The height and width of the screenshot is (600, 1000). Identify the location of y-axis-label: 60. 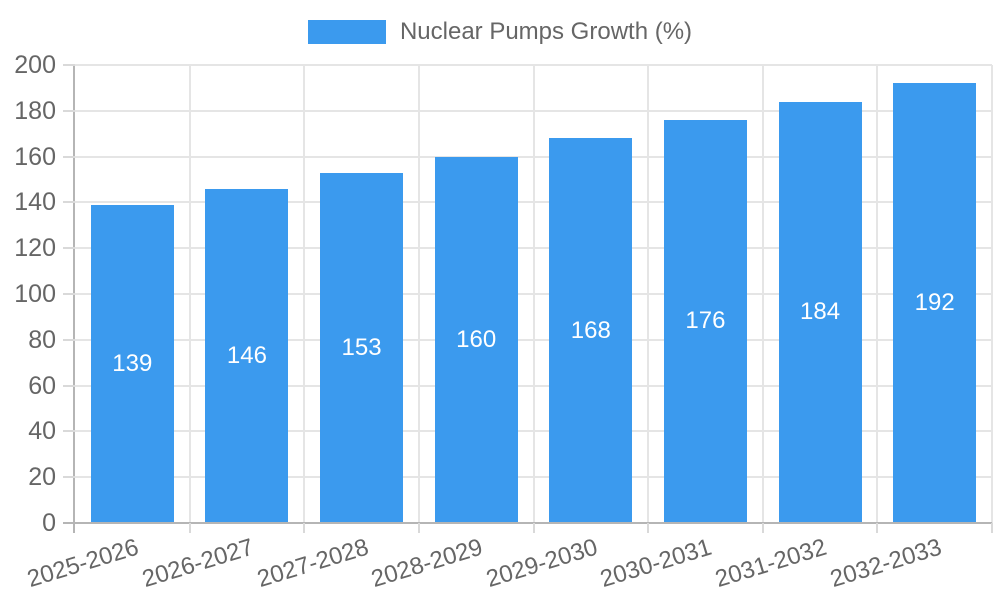
(42, 385).